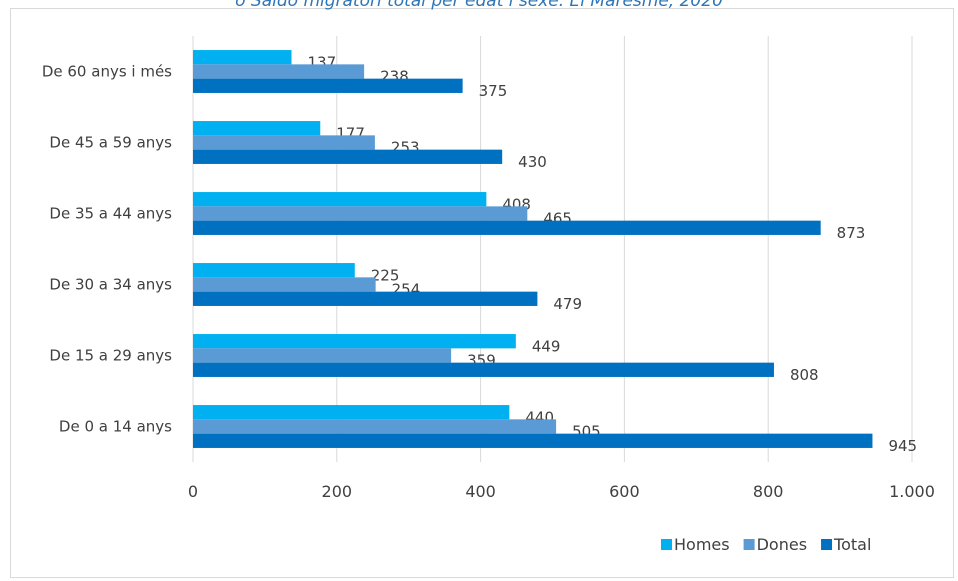  What do you see at coordinates (912, 491) in the screenshot?
I see `x-tick-label: 1.000` at bounding box center [912, 491].